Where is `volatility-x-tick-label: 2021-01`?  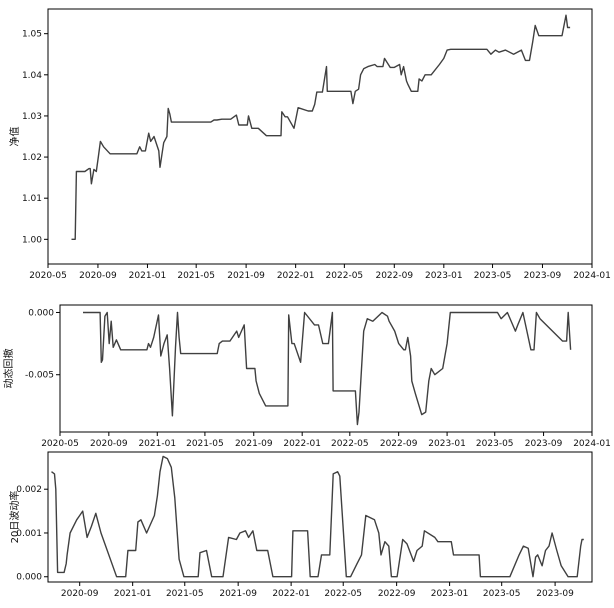 volatility-x-tick-label: 2021-01 is located at coordinates (133, 594).